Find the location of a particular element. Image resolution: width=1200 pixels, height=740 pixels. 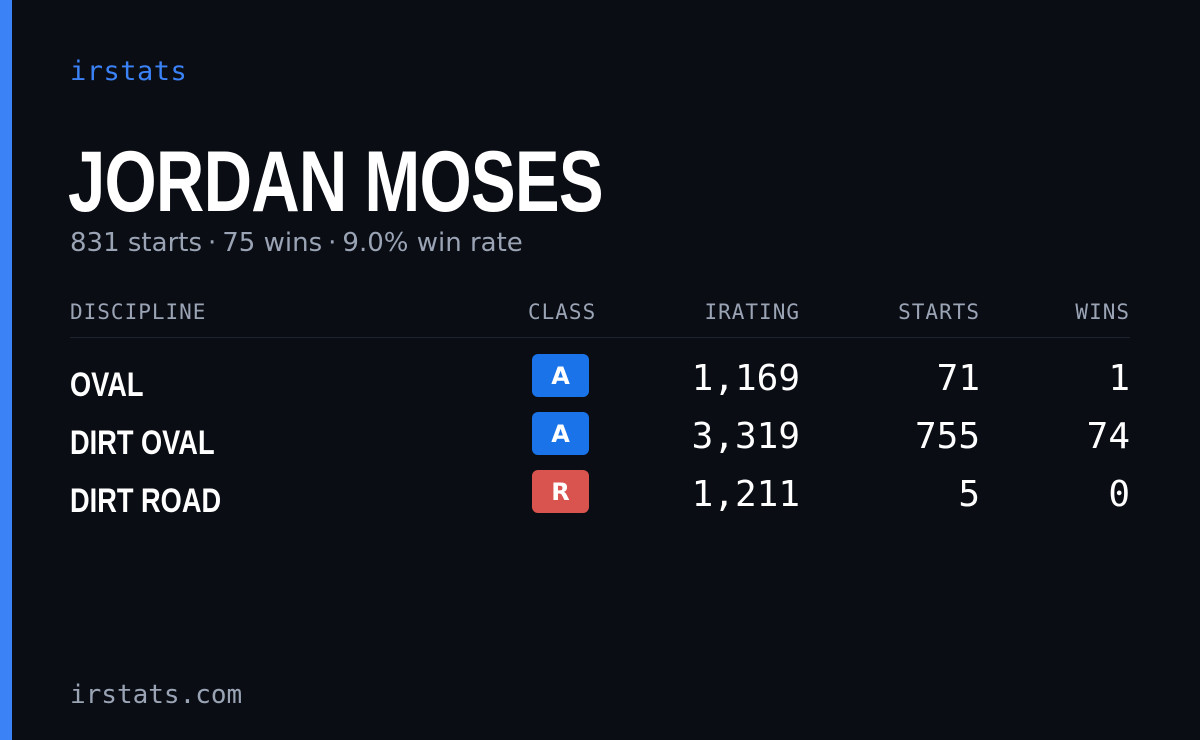

table-row: OVAL A 1,169 71 1 is located at coordinates (600, 371).